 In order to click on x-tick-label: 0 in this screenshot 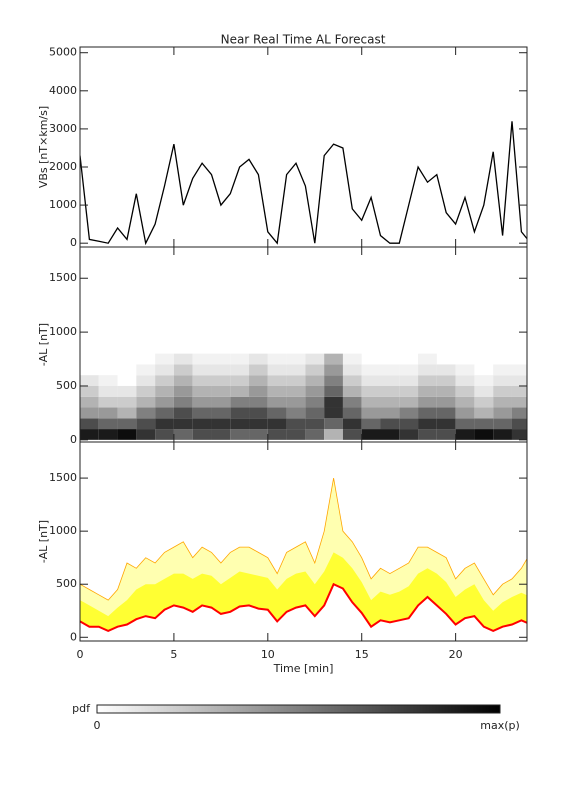, I will do `click(80, 654)`.